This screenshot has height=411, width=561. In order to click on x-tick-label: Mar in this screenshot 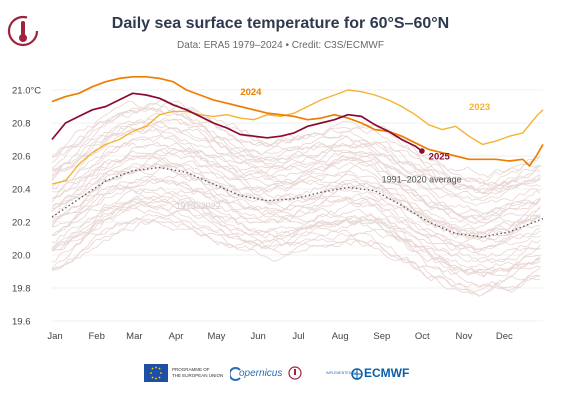, I will do `click(134, 336)`.